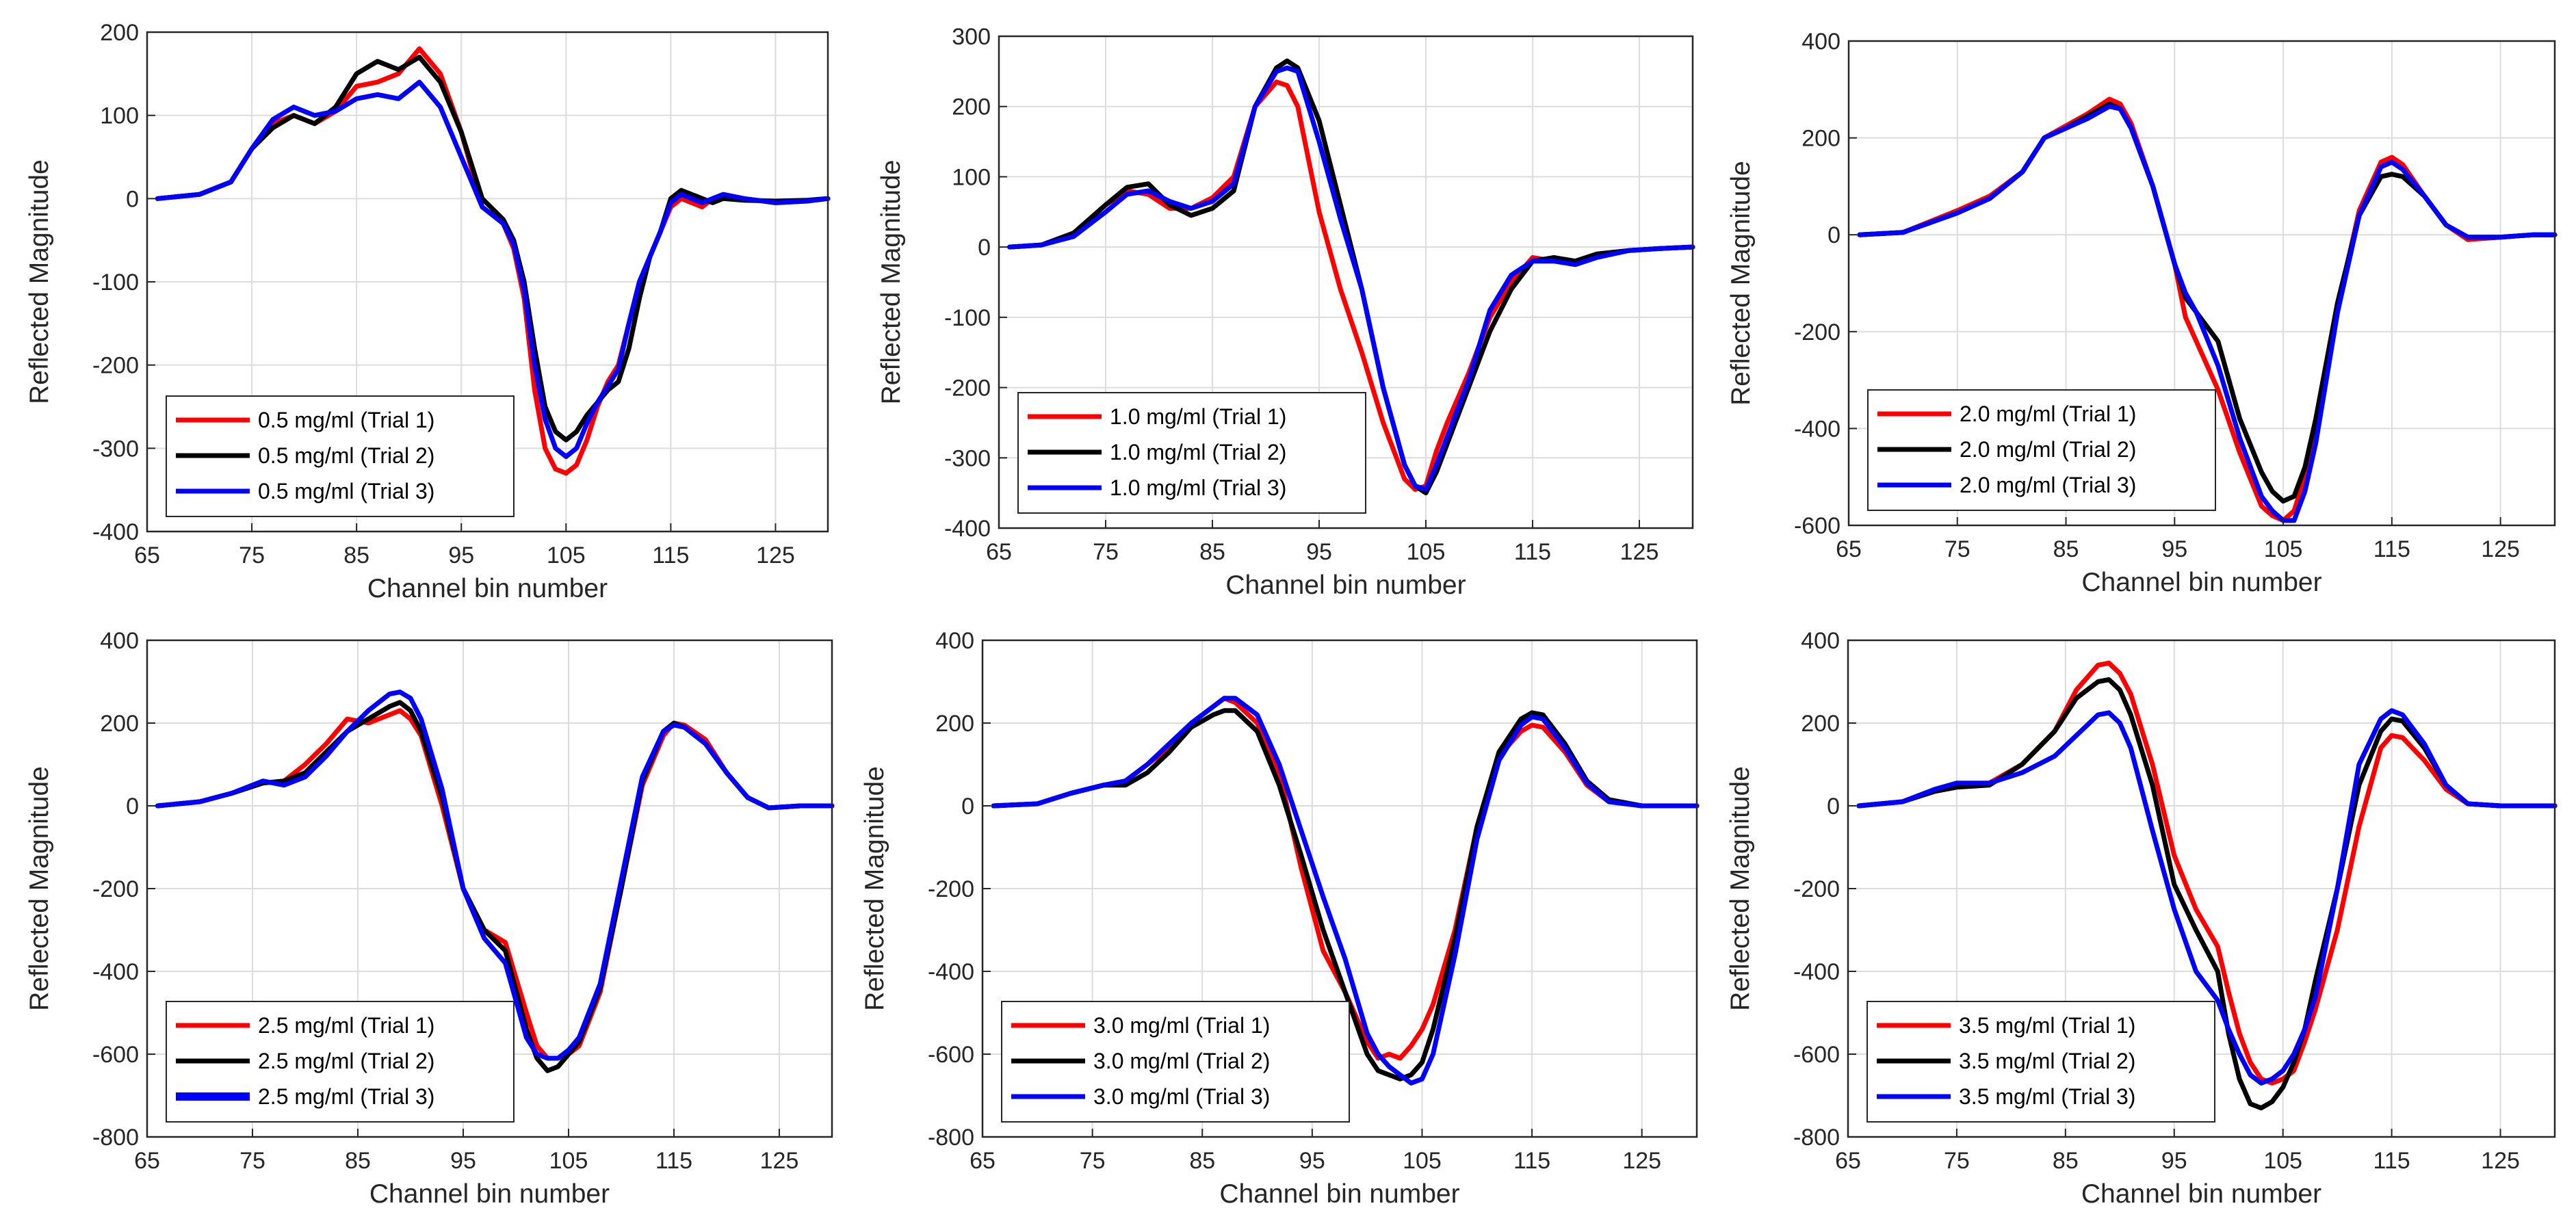 This screenshot has width=2576, height=1232. I want to click on legend-label-trial-3: 2.5 mg/ml (Trial 3), so click(346, 1096).